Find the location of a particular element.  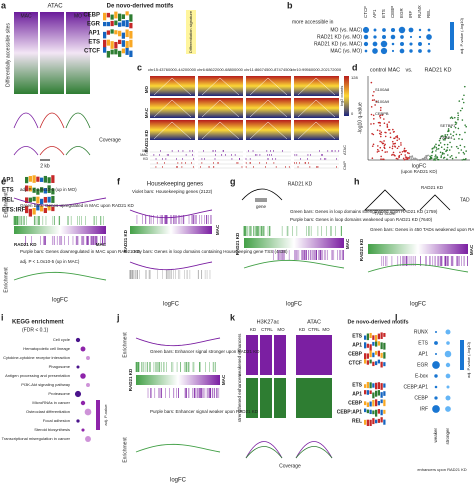

label: Antigen processing and presentation is located at coordinates (37, 375).